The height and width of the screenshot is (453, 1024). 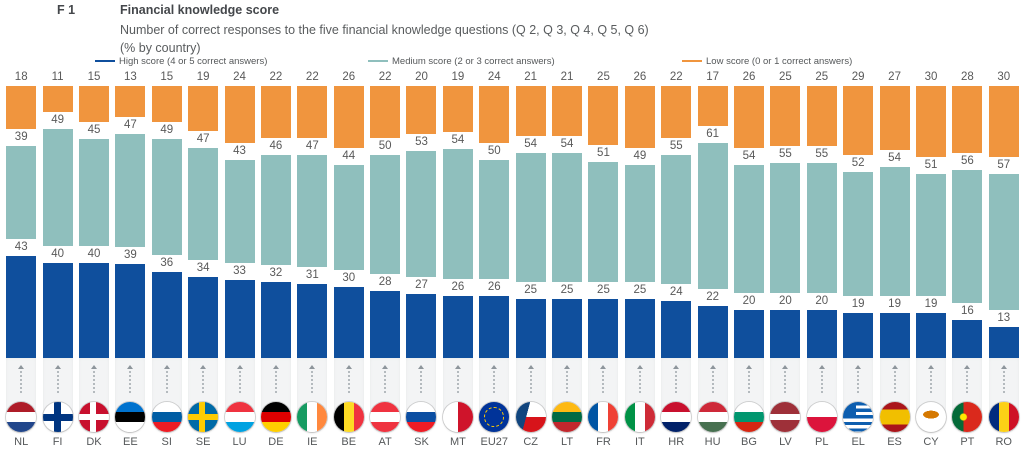 I want to click on medium-value-label-fr: 51, so click(x=603, y=152).